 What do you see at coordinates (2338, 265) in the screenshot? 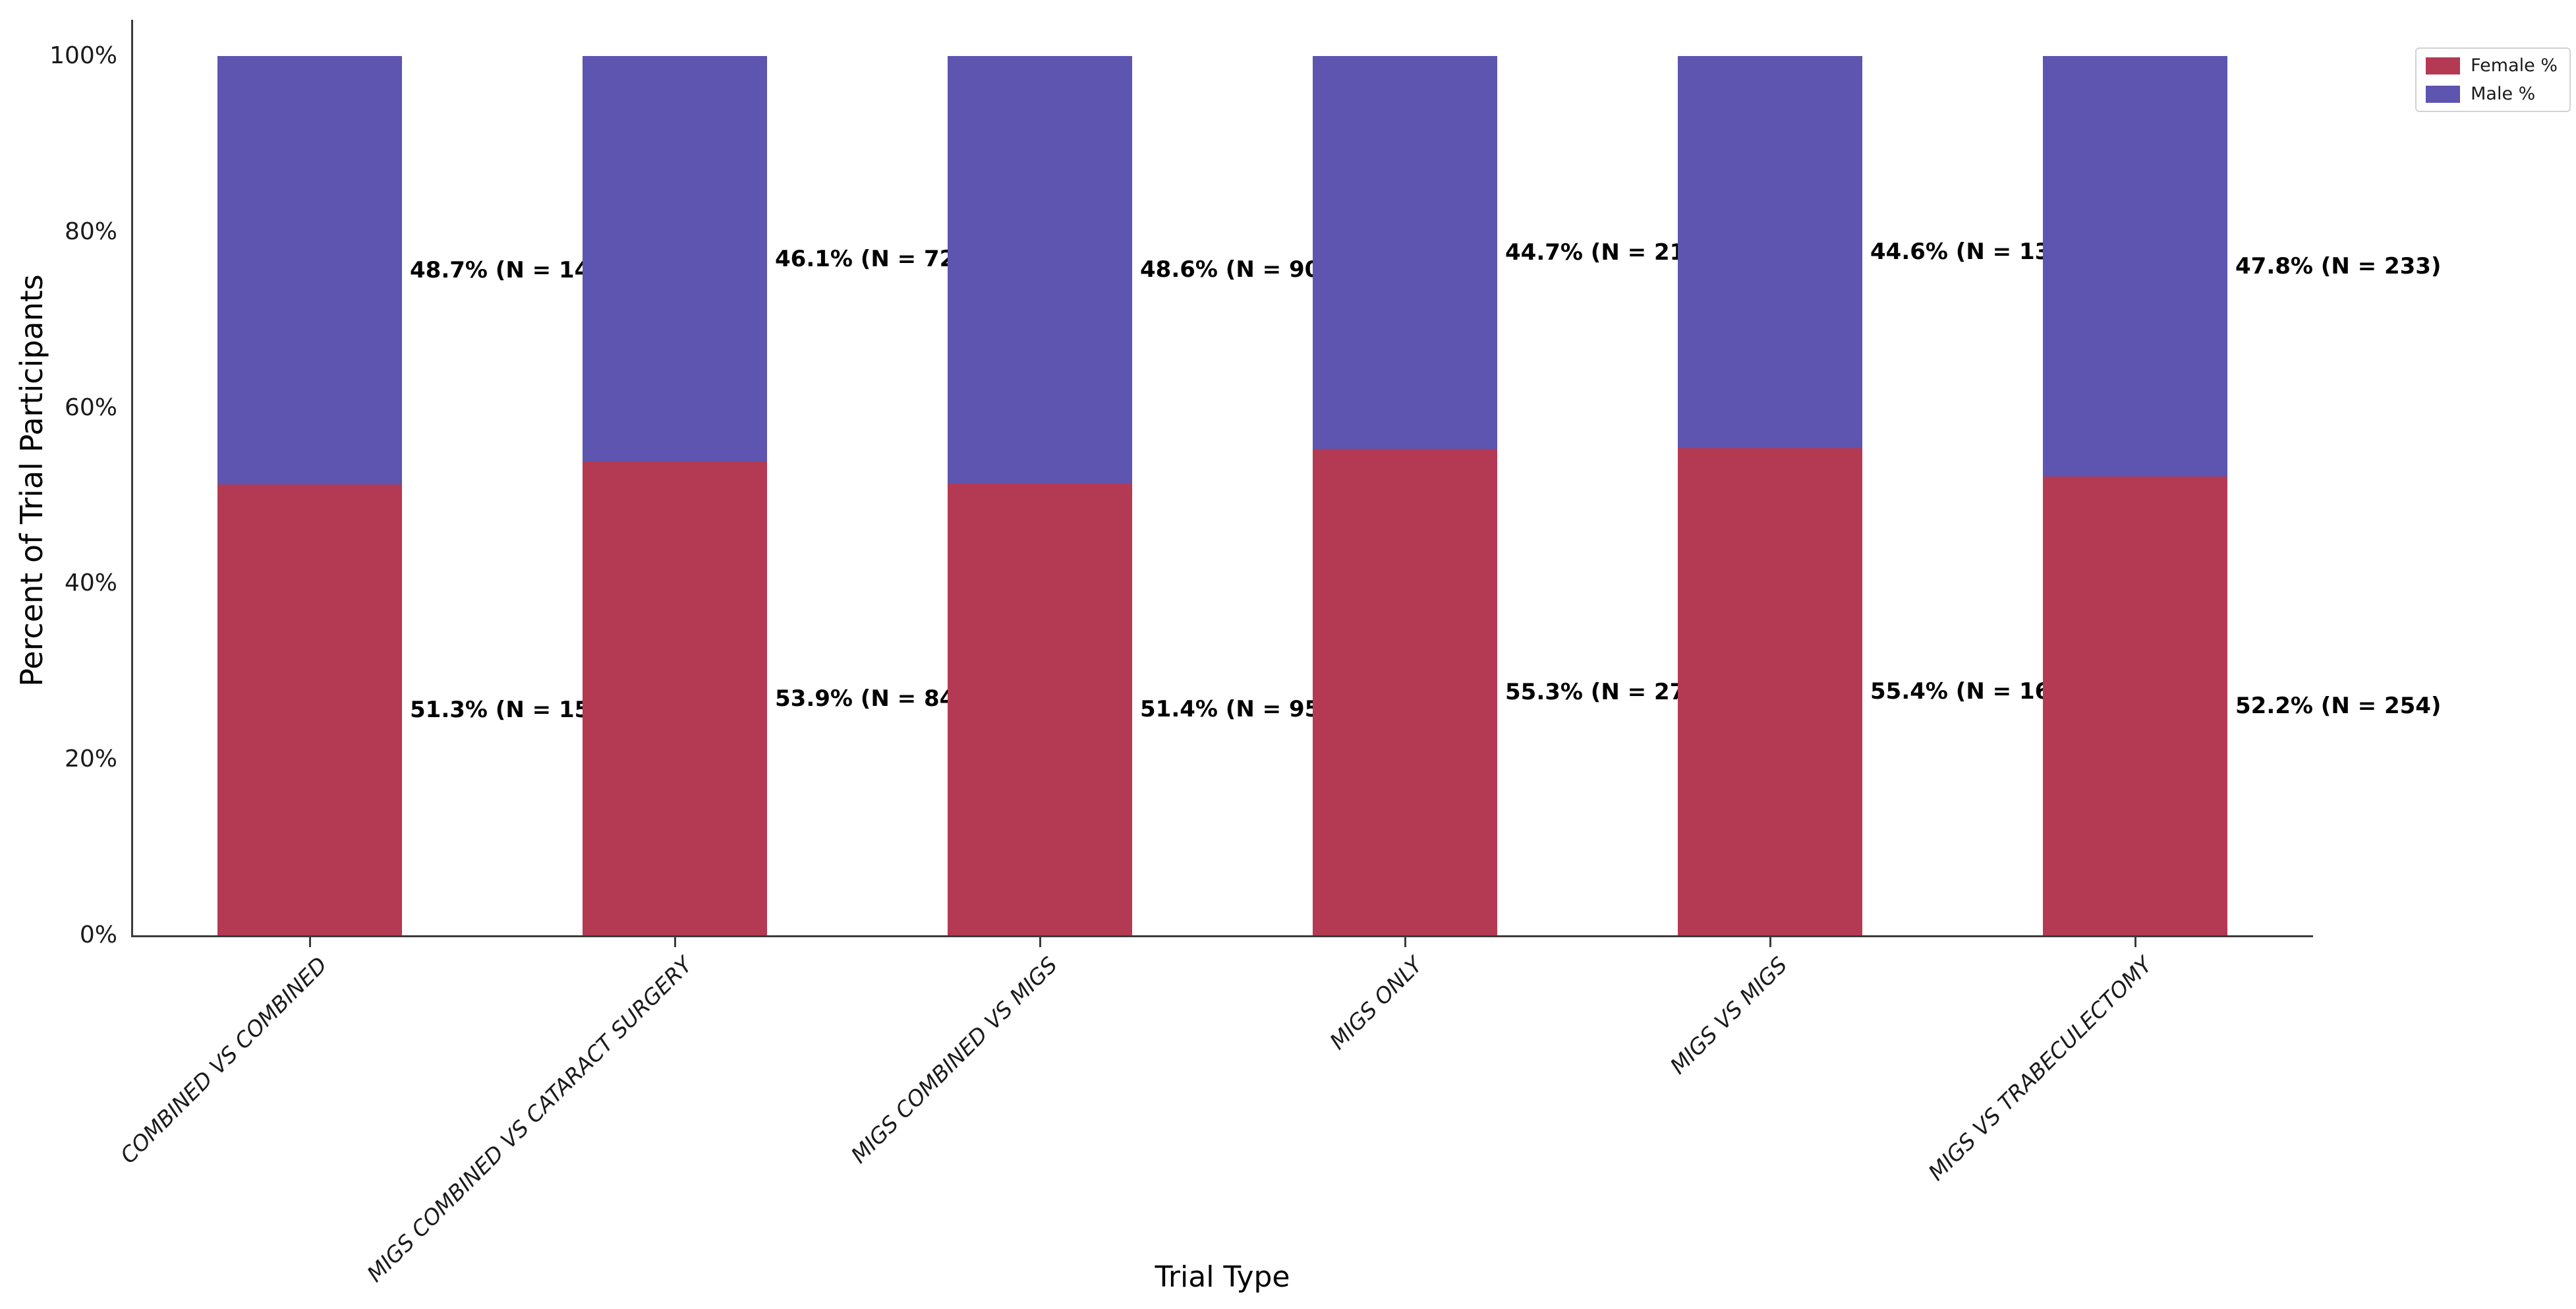
I see `annotation-male: 47.8% (N = 233)` at bounding box center [2338, 265].